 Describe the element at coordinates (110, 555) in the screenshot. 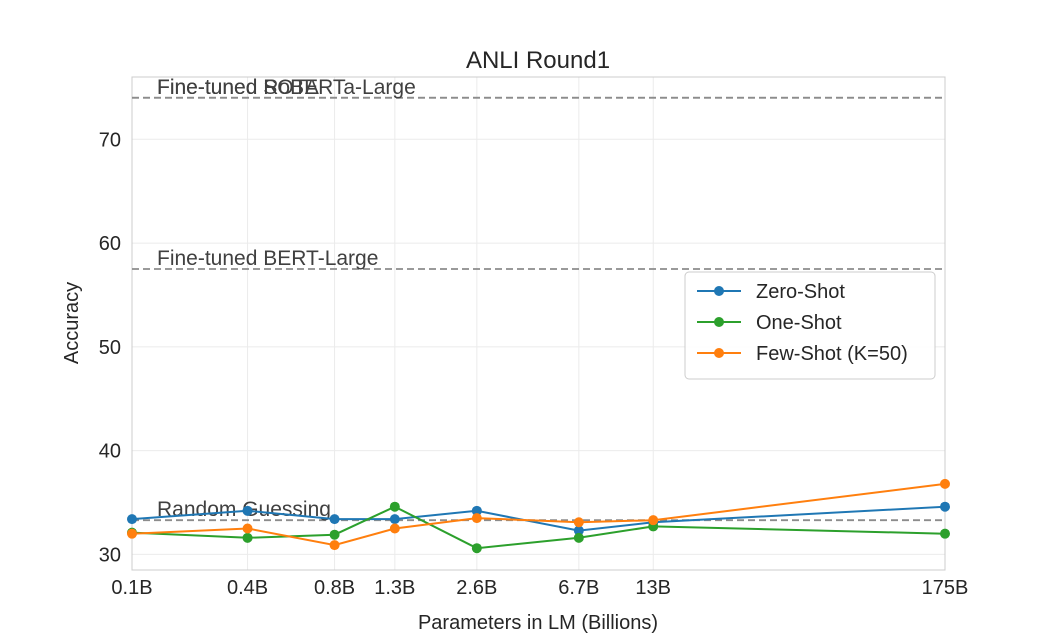

I see `y-tick-label: 30` at that location.